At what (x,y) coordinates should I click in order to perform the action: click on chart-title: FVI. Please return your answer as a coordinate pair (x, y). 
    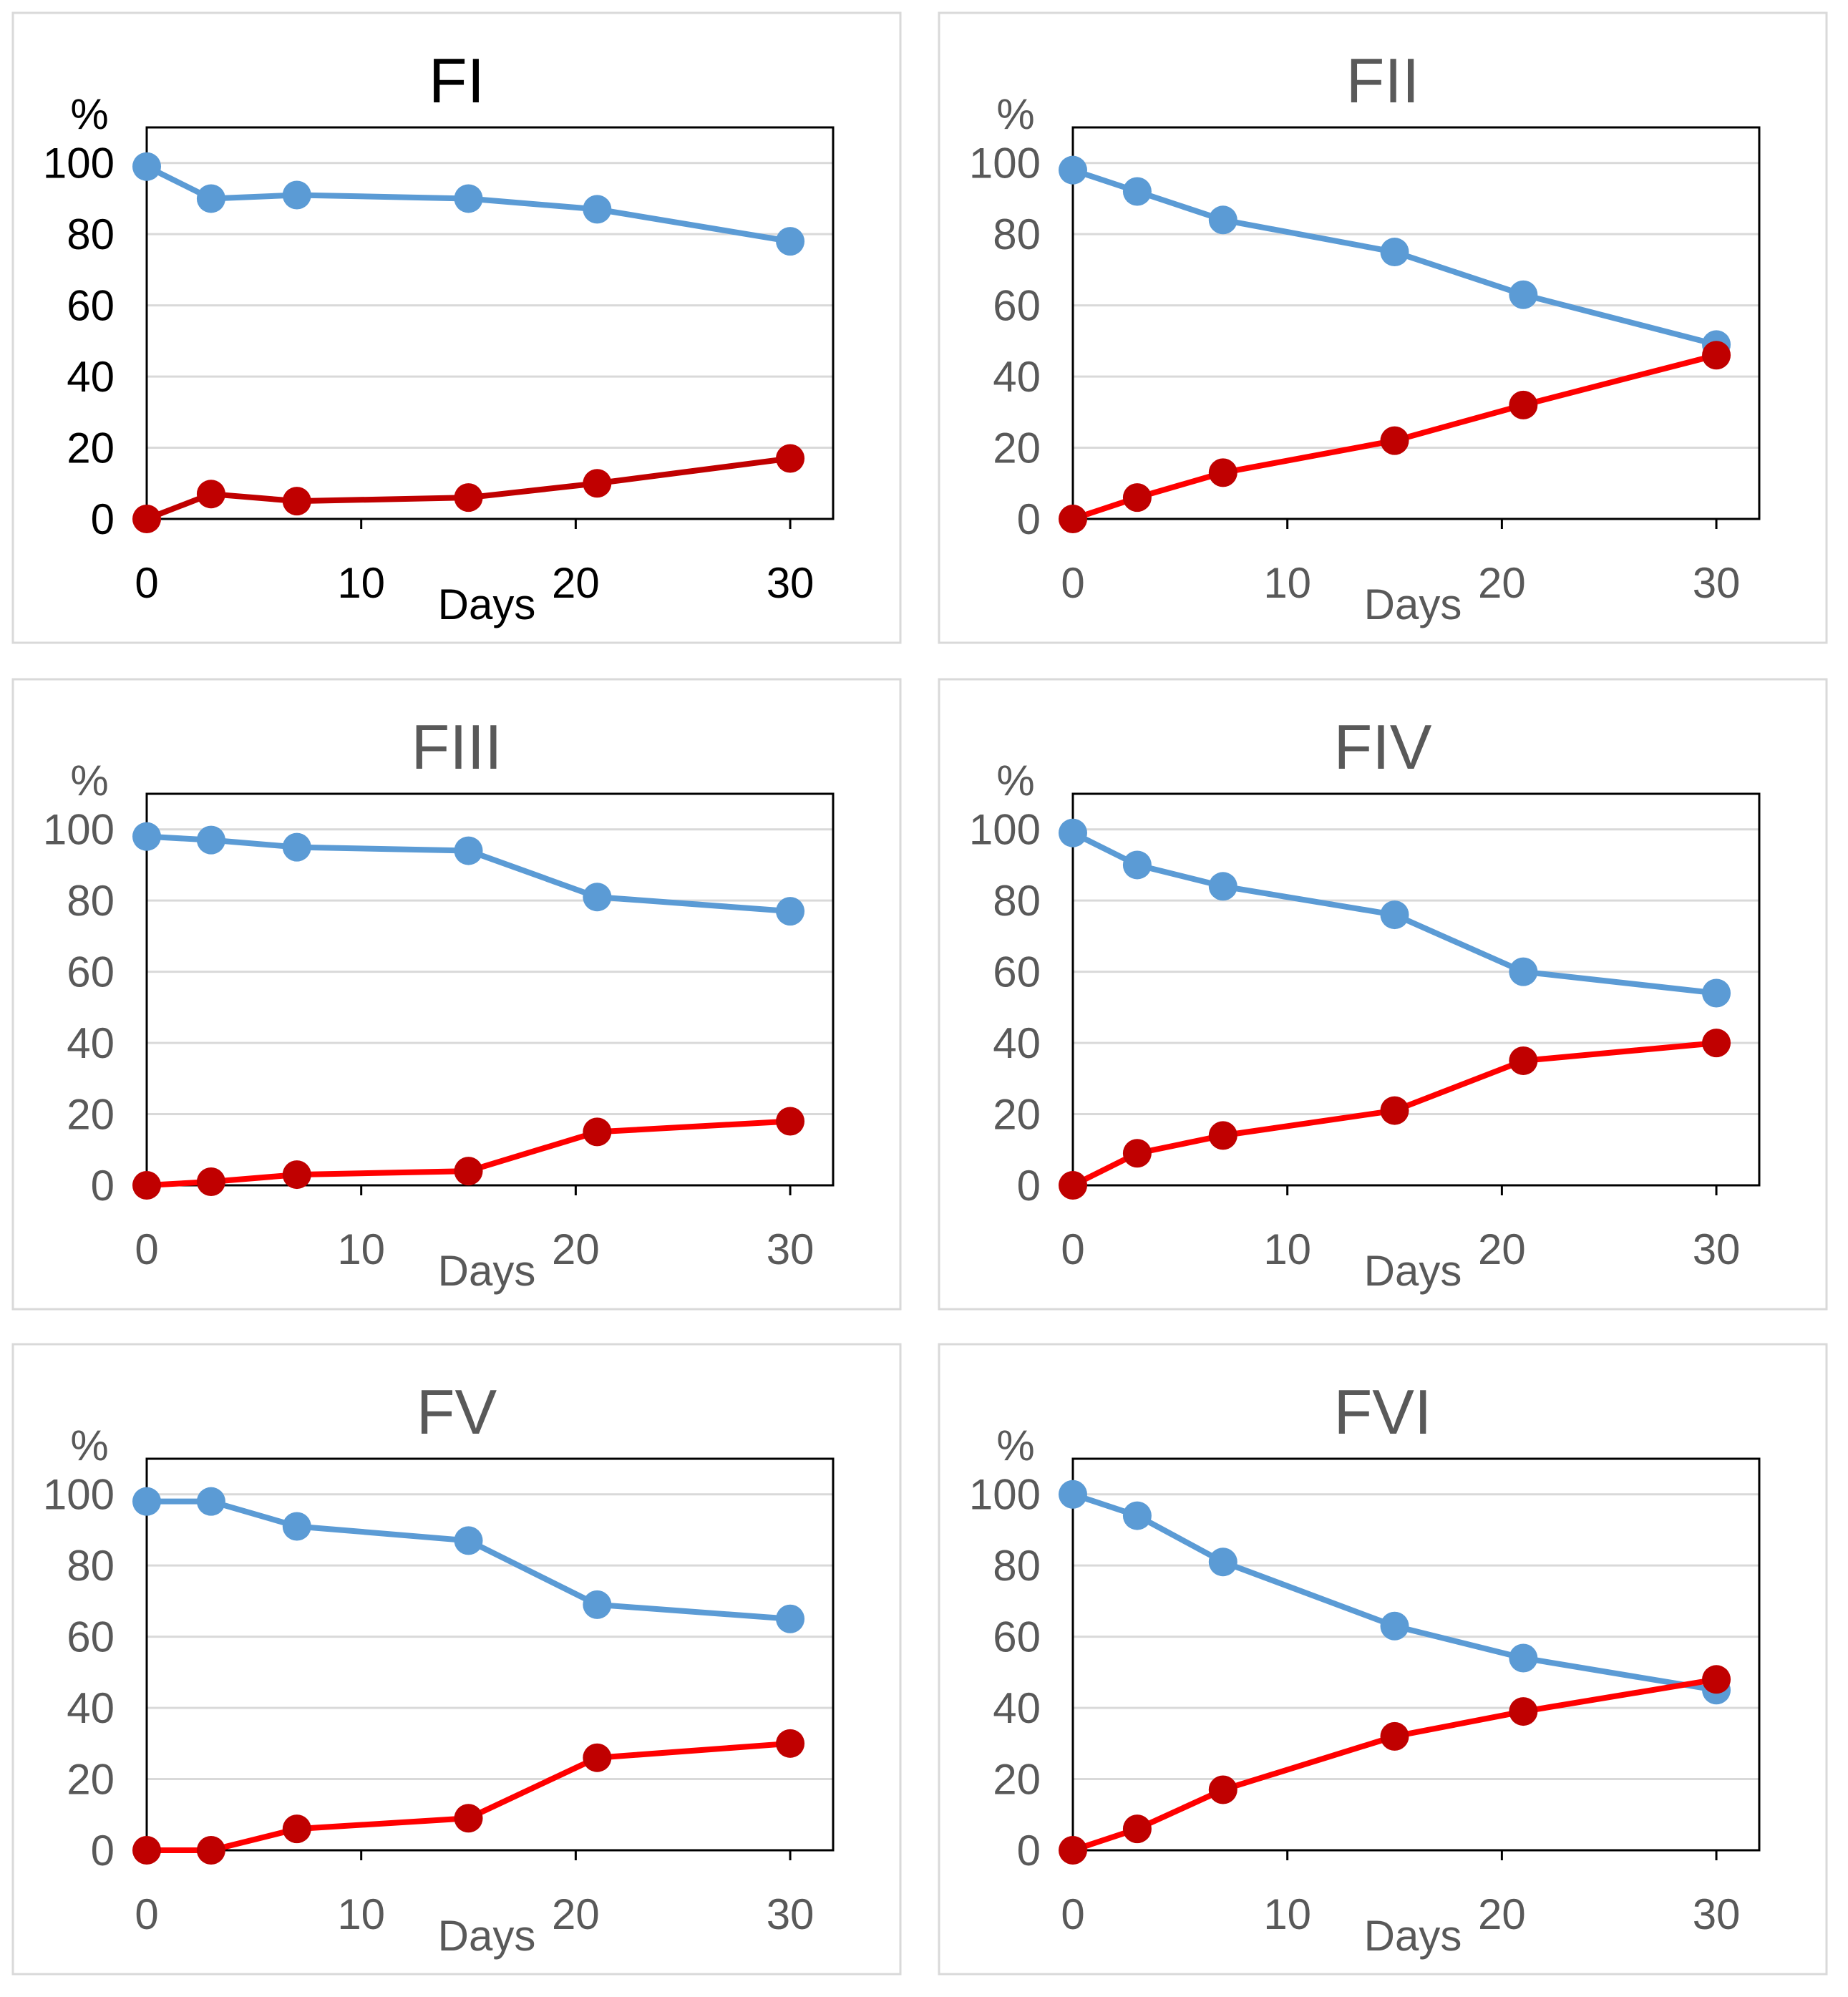
    Looking at the image, I should click on (1383, 1411).